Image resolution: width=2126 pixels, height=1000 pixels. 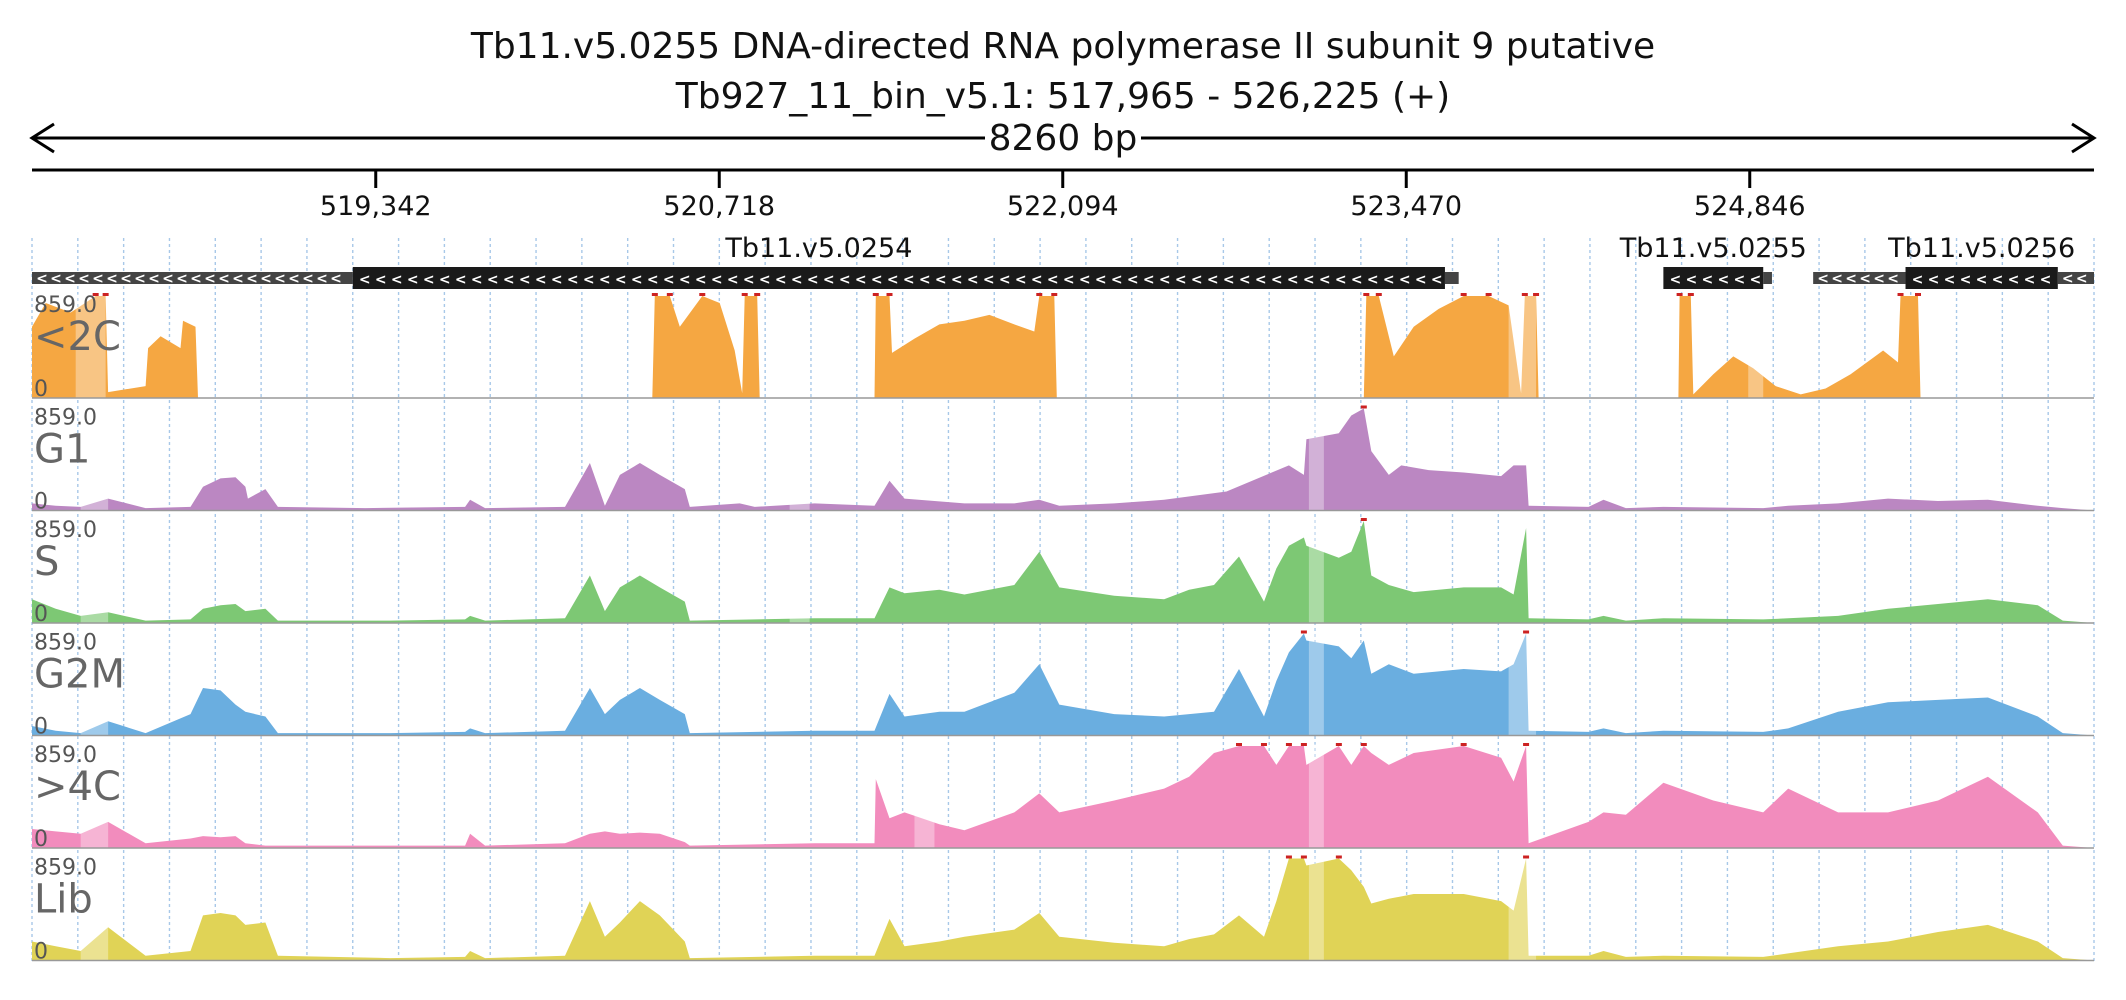 I want to click on track-g1: 859.0 0 G1, so click(x=1063, y=460).